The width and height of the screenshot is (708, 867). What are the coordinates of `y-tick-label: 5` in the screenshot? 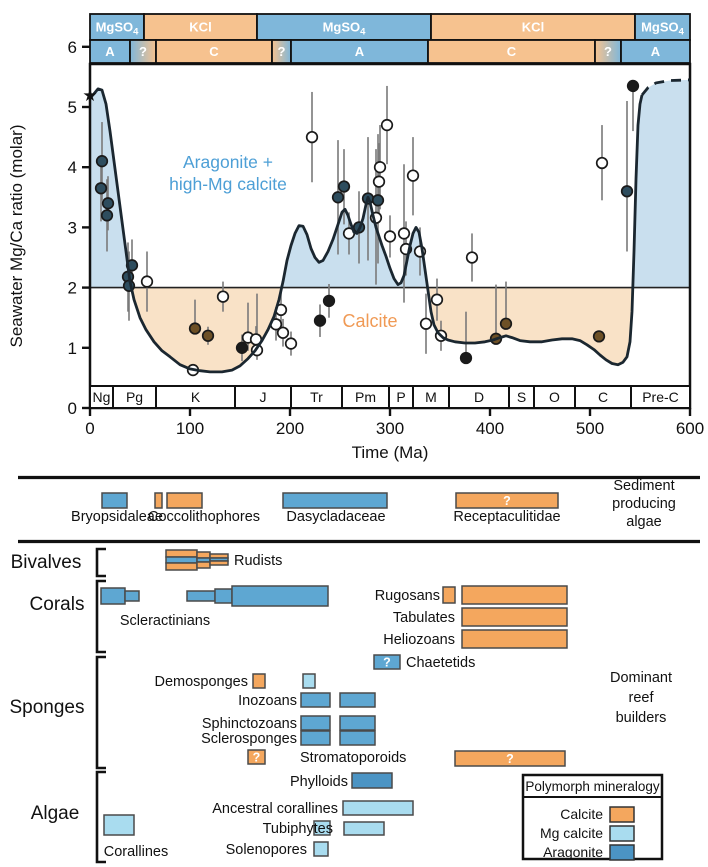 It's located at (72, 107).